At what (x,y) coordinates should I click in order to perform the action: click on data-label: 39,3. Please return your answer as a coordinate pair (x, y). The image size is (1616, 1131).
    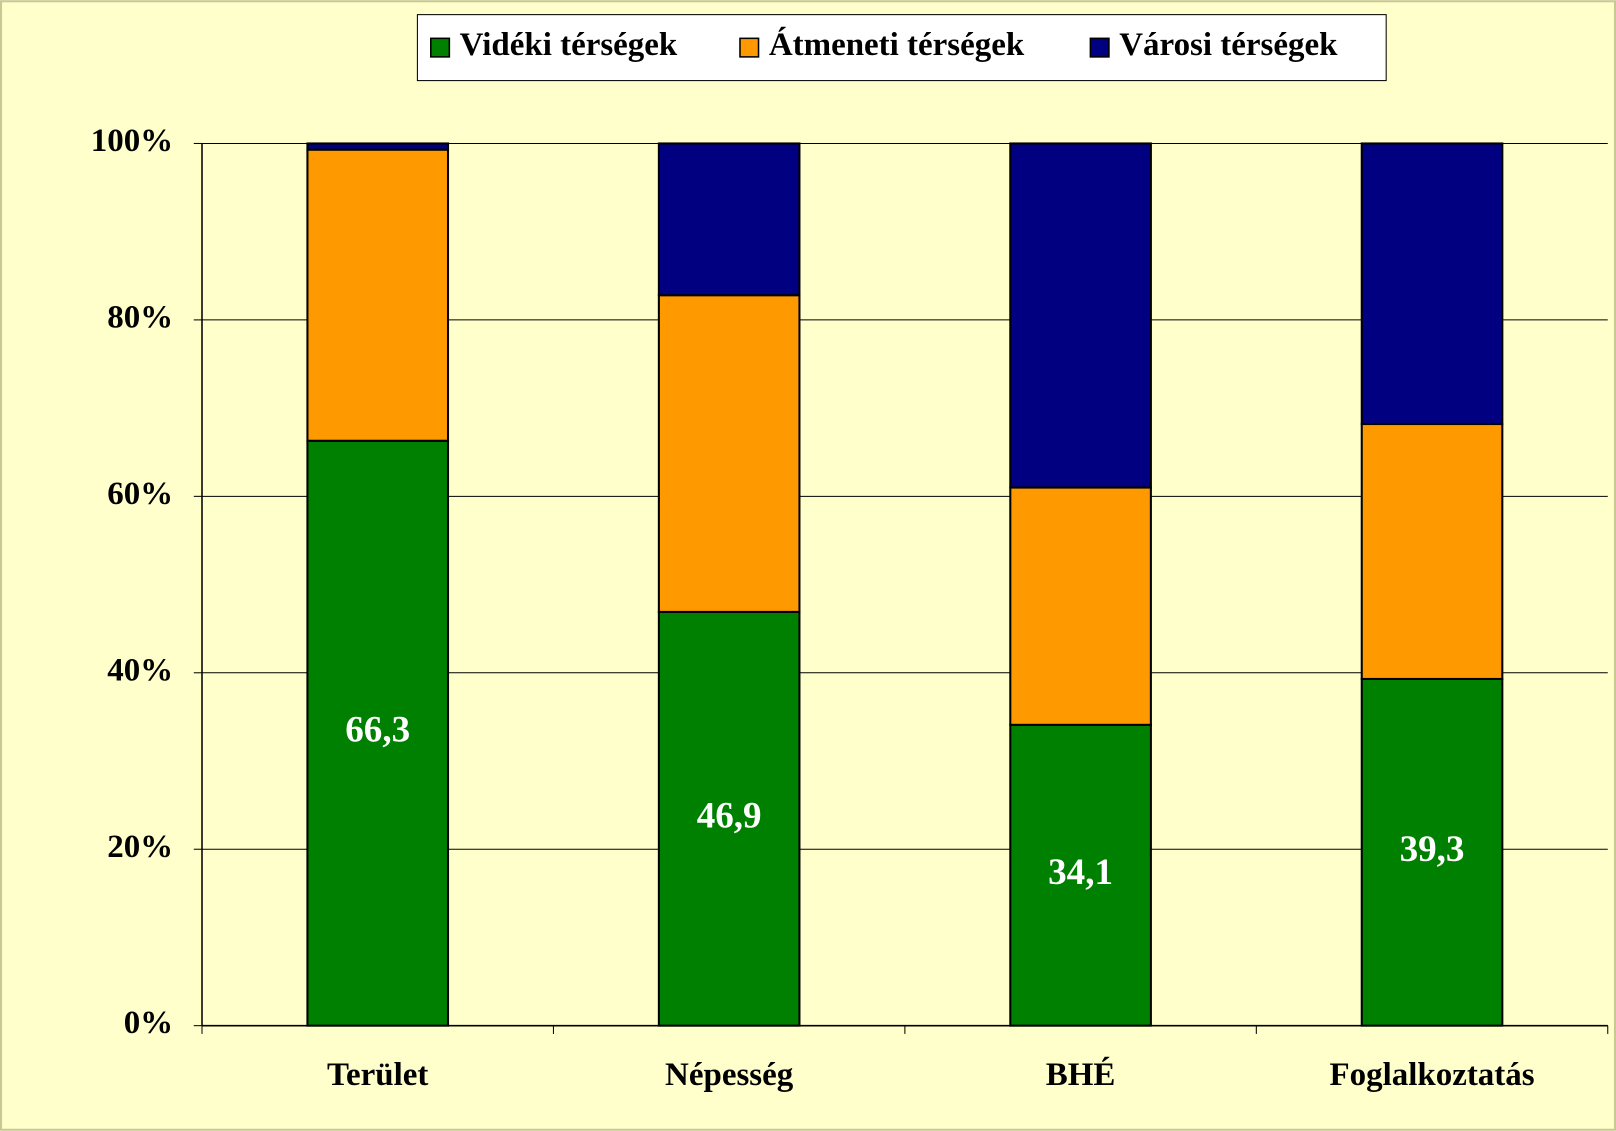
    Looking at the image, I should click on (1432, 849).